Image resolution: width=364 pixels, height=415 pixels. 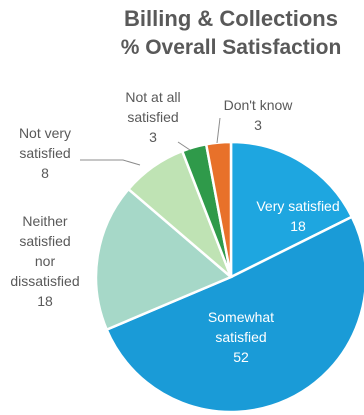 What do you see at coordinates (231, 18) in the screenshot?
I see `chart-title: Billing & Collections` at bounding box center [231, 18].